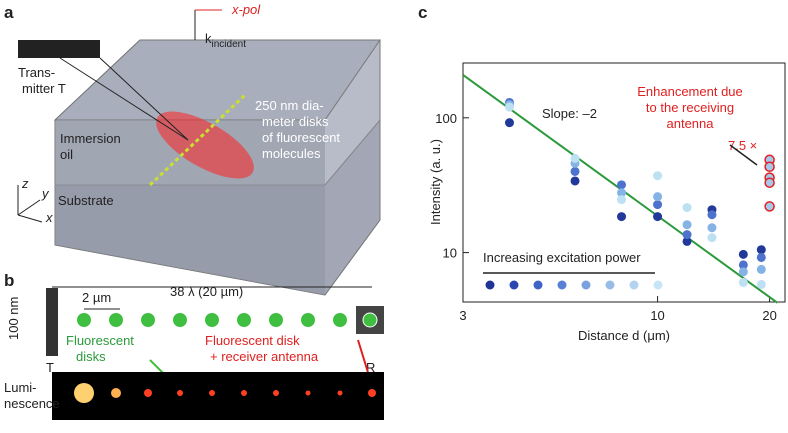  Describe the element at coordinates (190, 207) in the screenshot. I see `box-front` at that location.